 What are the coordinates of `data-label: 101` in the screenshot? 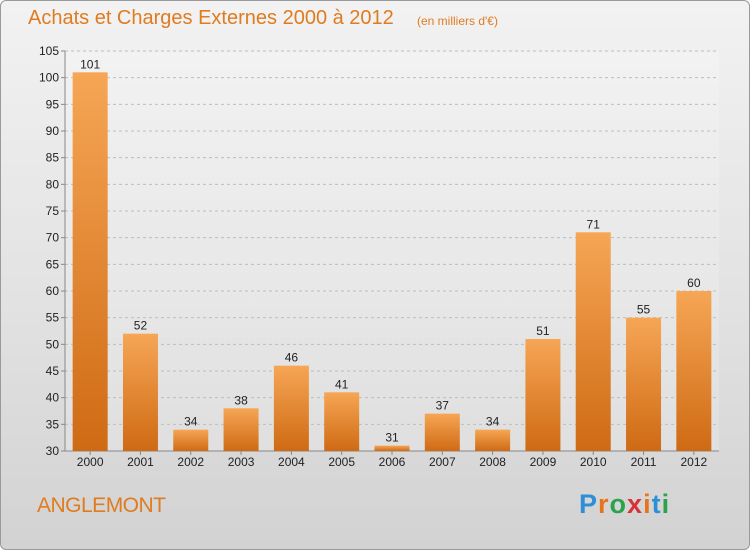 It's located at (90, 64).